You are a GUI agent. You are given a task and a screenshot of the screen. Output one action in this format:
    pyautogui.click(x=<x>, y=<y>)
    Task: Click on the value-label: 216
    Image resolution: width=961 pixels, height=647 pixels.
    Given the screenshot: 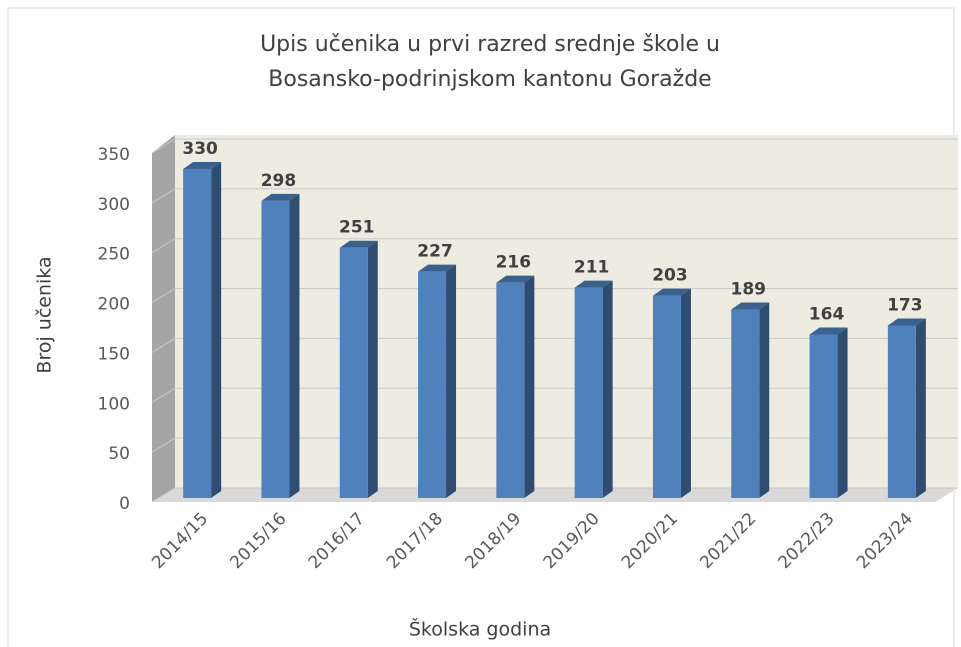 What is the action you would take?
    pyautogui.click(x=514, y=263)
    